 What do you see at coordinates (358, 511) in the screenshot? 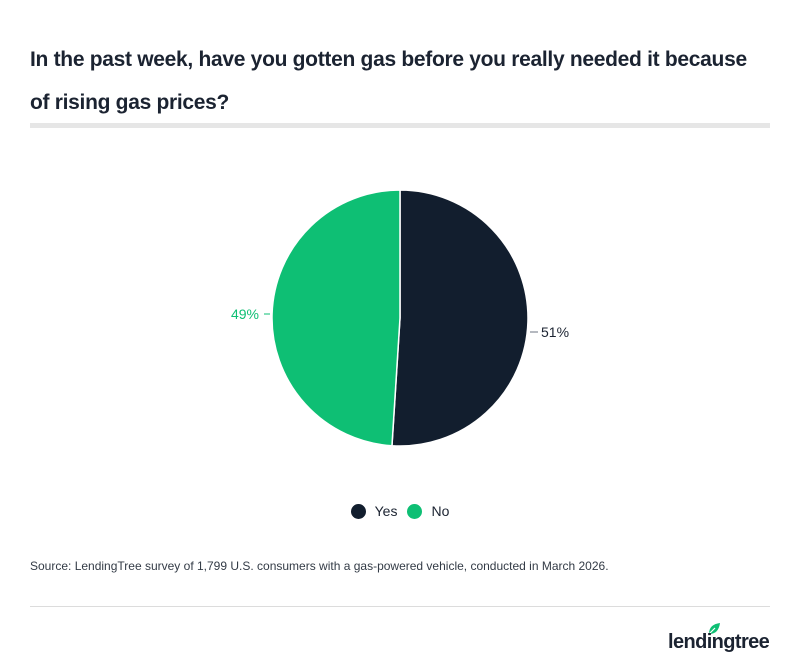
I see `legend-dot-yes-icon` at bounding box center [358, 511].